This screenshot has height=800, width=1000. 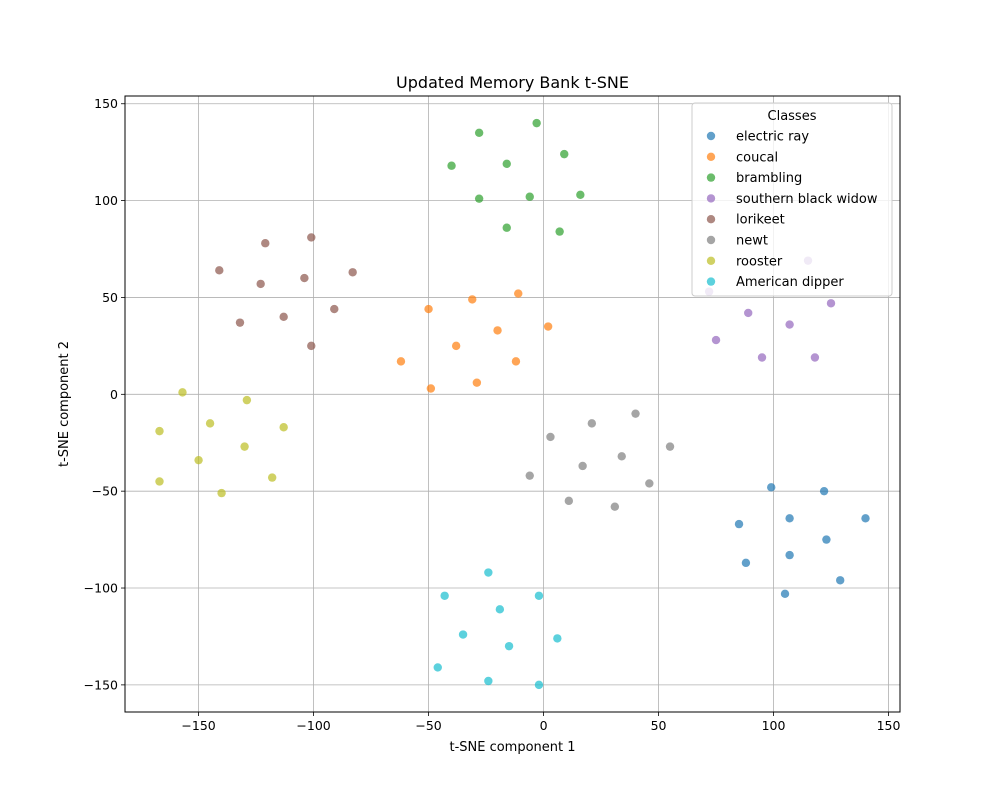 I want to click on x-axis-ticks: −150 −100 −50 0 50 100 150, so click(x=540, y=722).